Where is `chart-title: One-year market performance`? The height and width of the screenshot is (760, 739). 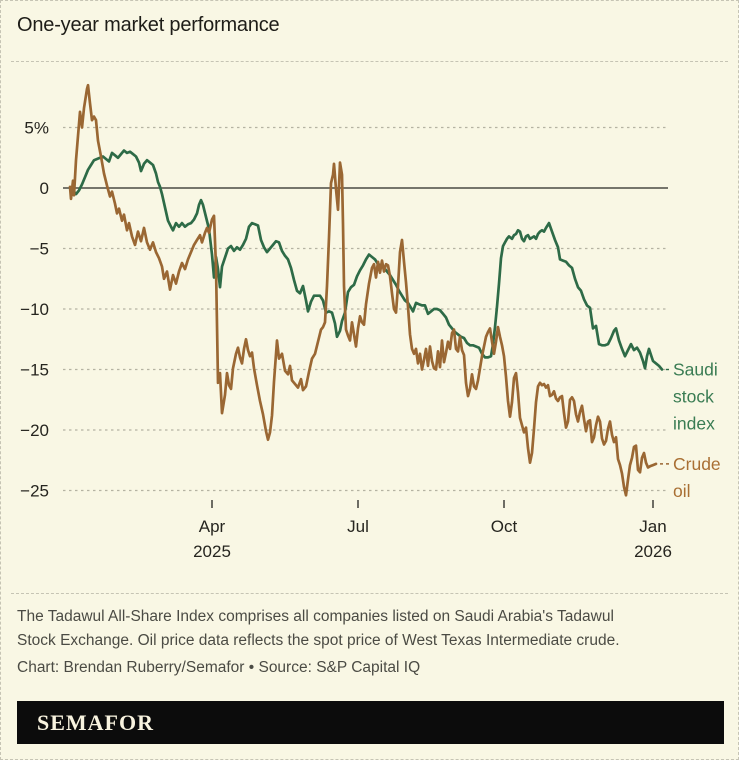
chart-title: One-year market performance is located at coordinates (148, 25).